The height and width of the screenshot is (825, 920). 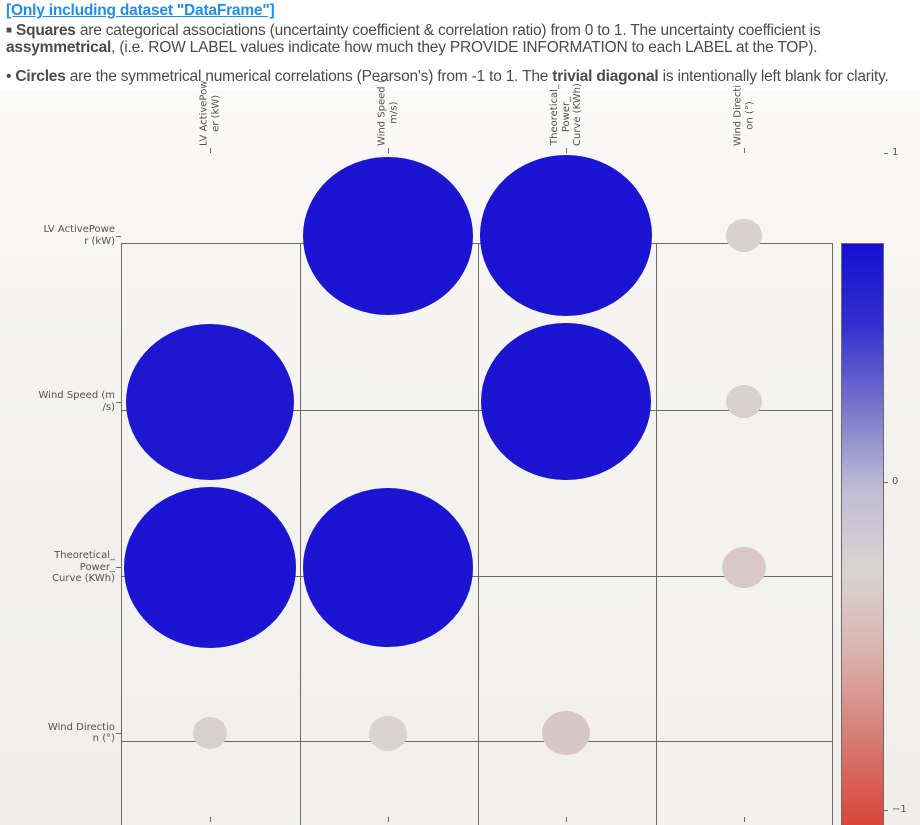 I want to click on corr-circle-r1c3, so click(x=744, y=402).